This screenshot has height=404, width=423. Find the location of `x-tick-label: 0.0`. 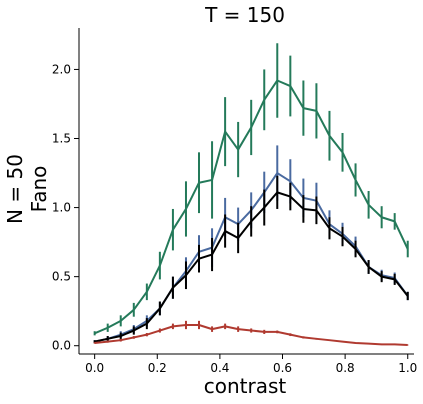

x-tick-label: 0.0 is located at coordinates (94, 368).